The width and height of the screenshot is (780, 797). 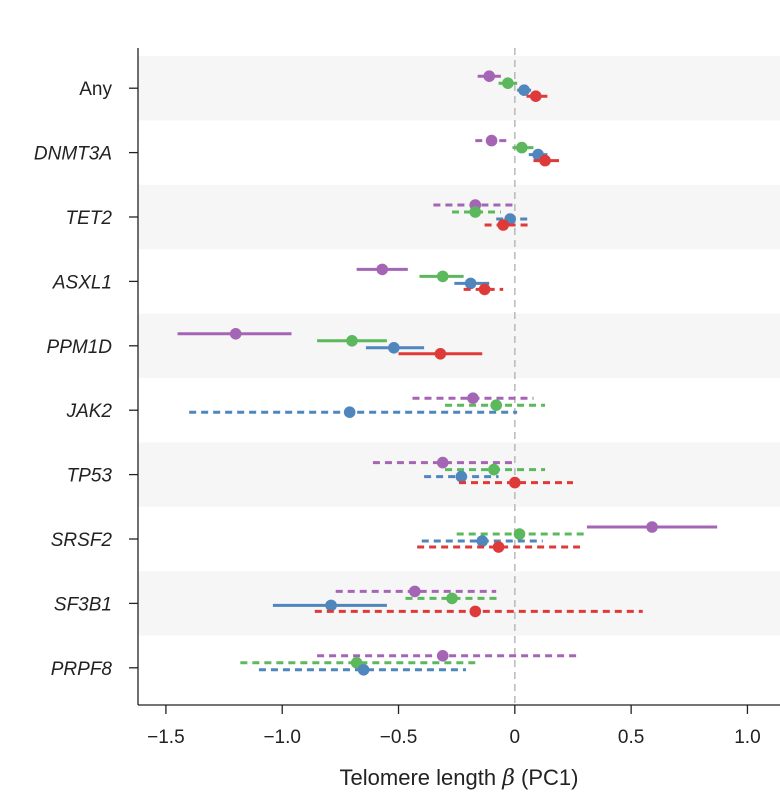 I want to click on x-tick-label: 1.0, so click(x=747, y=737).